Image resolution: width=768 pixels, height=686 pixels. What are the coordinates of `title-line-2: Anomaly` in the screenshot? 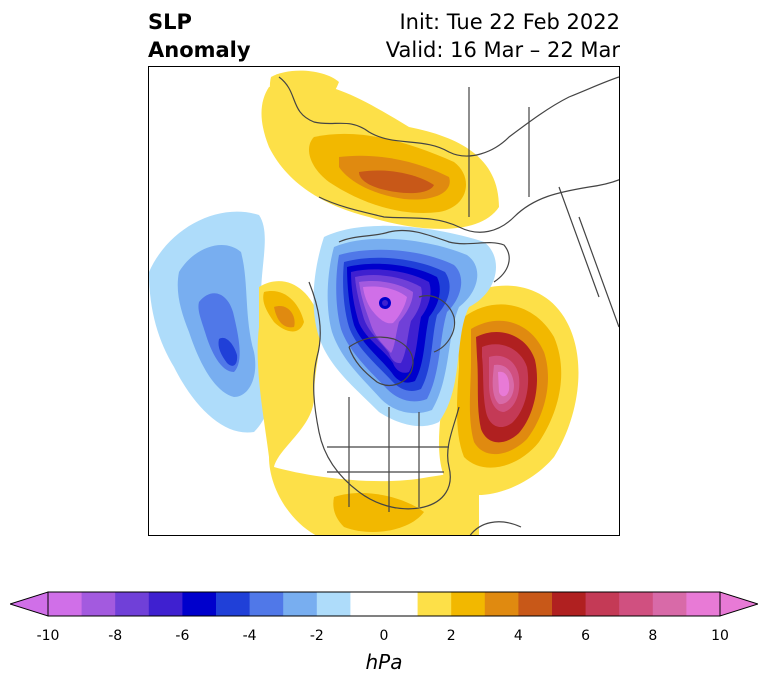 It's located at (199, 50).